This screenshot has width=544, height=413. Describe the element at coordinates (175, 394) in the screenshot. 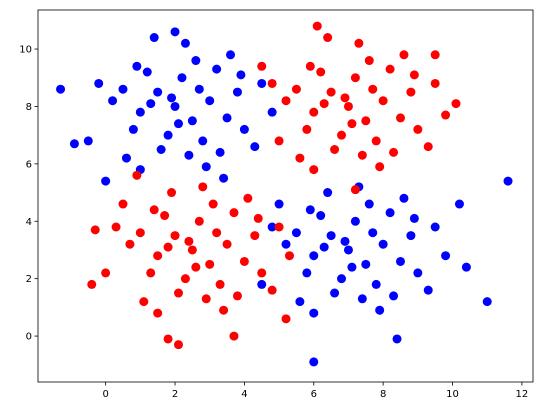

I see `x-tick-label: 2` at that location.